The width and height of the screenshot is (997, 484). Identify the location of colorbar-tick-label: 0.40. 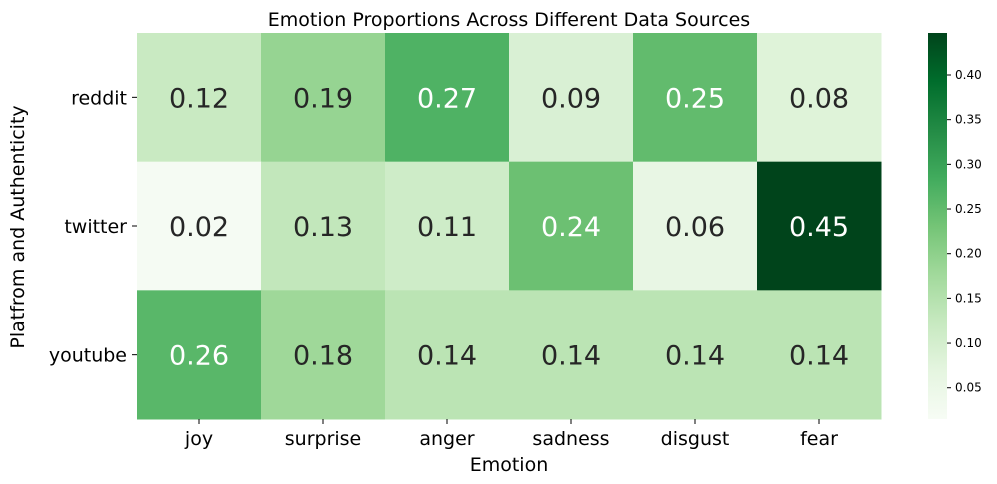
(968, 75).